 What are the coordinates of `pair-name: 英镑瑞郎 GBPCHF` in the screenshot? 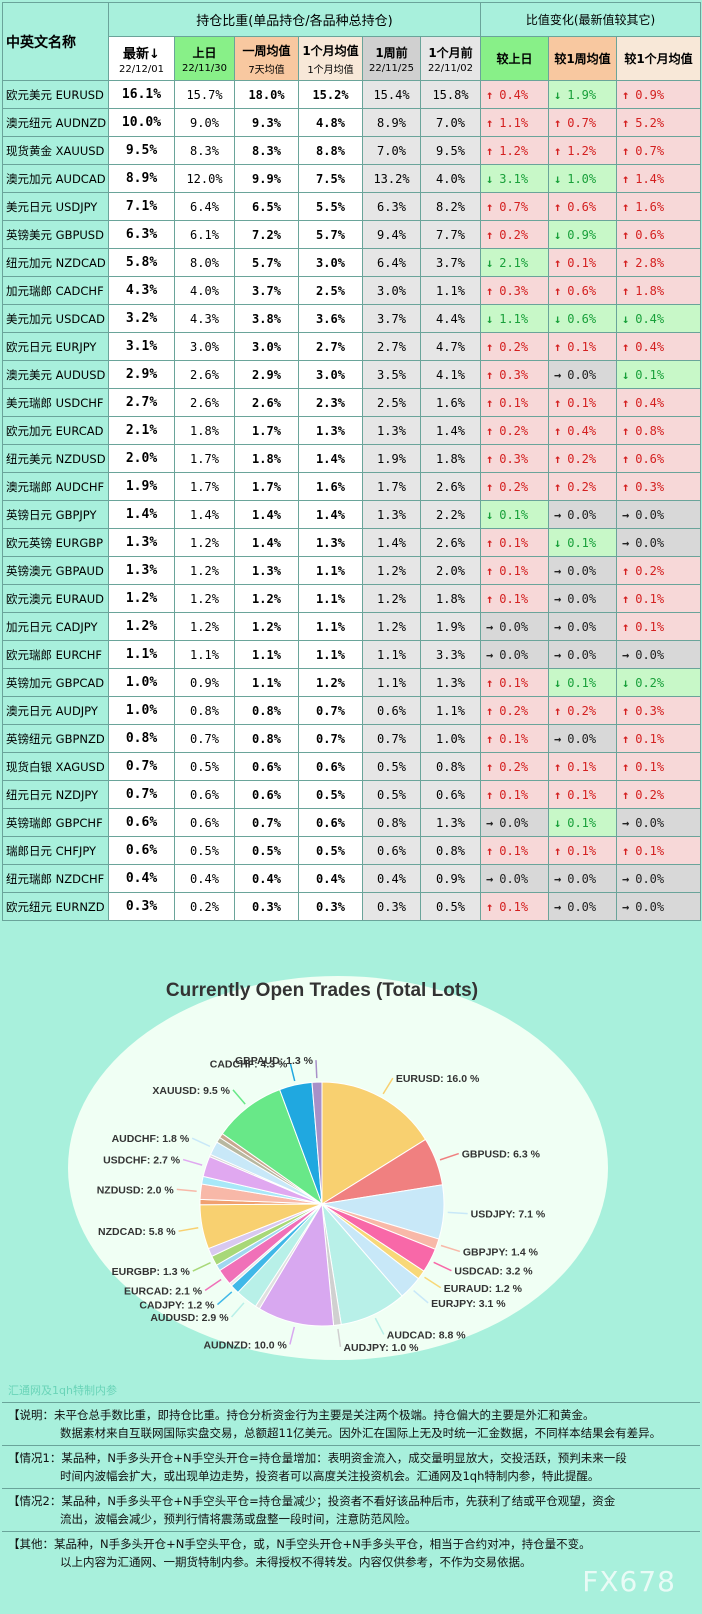 It's located at (55, 822).